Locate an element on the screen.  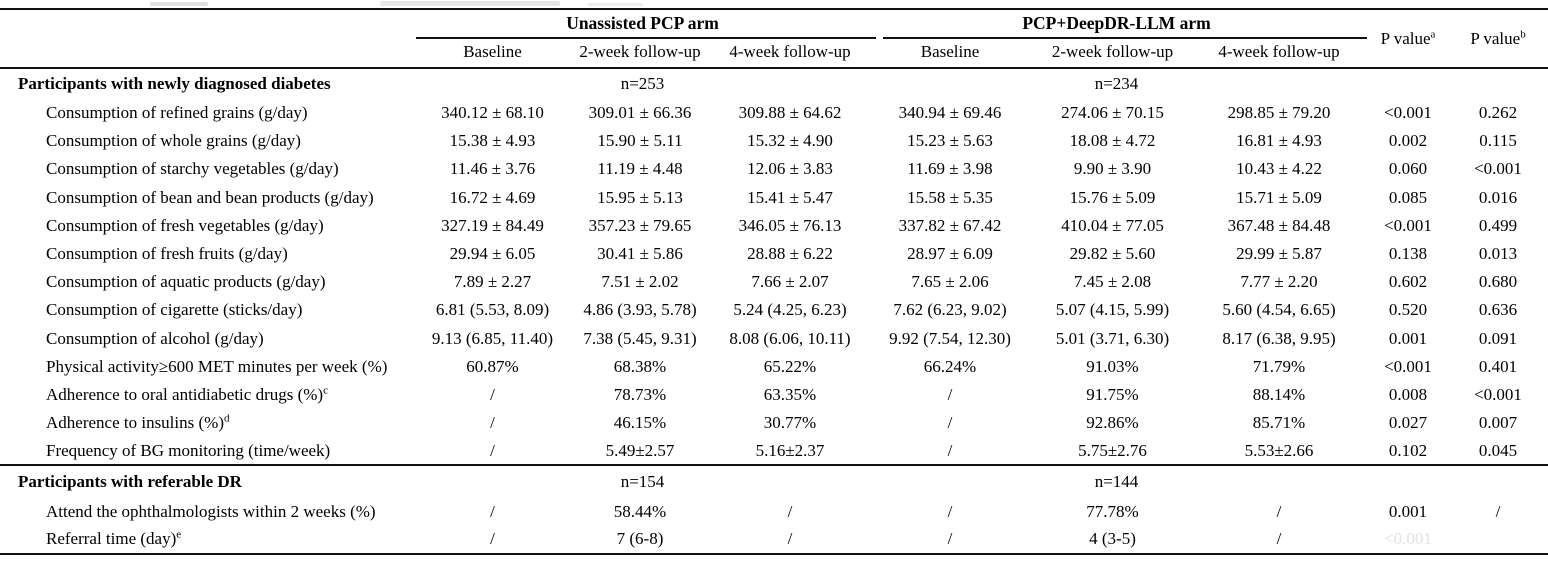
deepdr-2week-cell: 410.04 ± 77.05 is located at coordinates (1112, 225).